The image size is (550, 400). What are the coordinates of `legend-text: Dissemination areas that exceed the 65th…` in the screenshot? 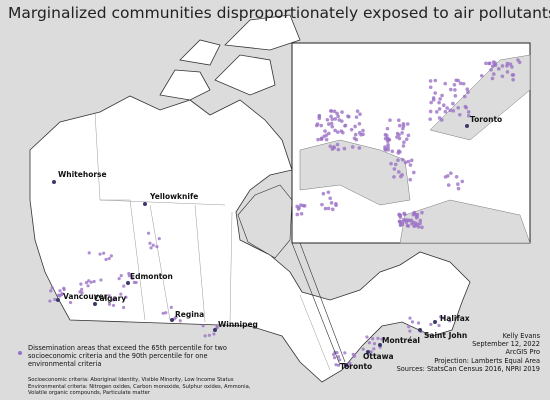 It's located at (127, 356).